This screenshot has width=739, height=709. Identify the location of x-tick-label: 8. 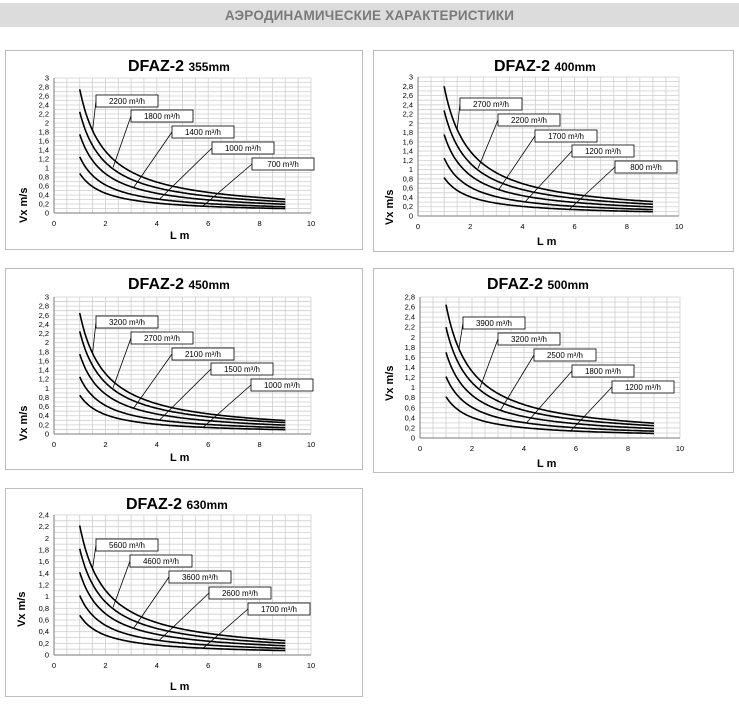
(260, 665).